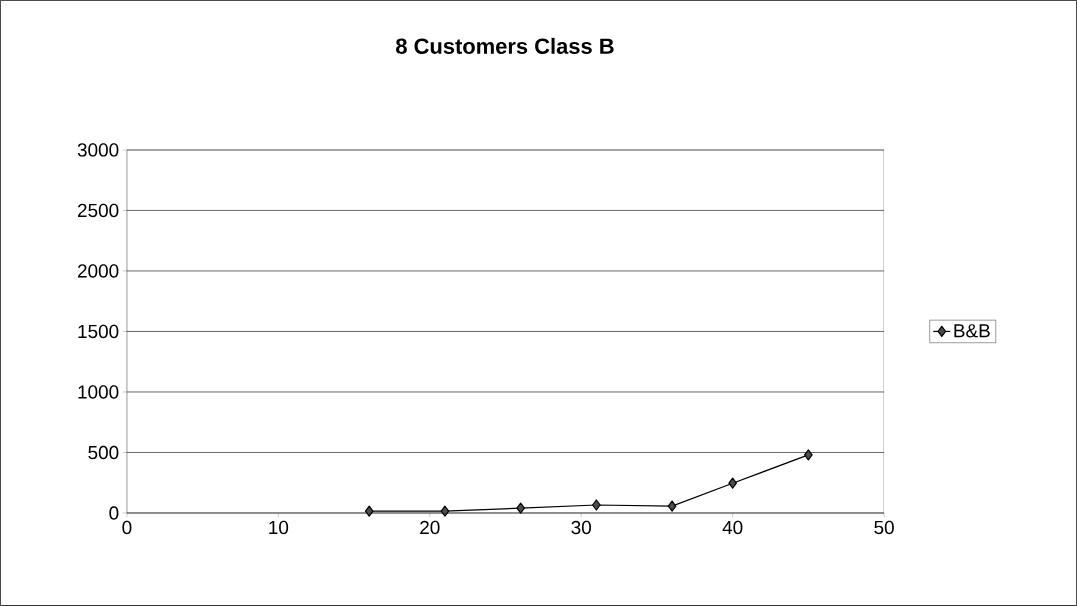 The image size is (1077, 606). What do you see at coordinates (98, 150) in the screenshot?
I see `y-tick-label: 3000` at bounding box center [98, 150].